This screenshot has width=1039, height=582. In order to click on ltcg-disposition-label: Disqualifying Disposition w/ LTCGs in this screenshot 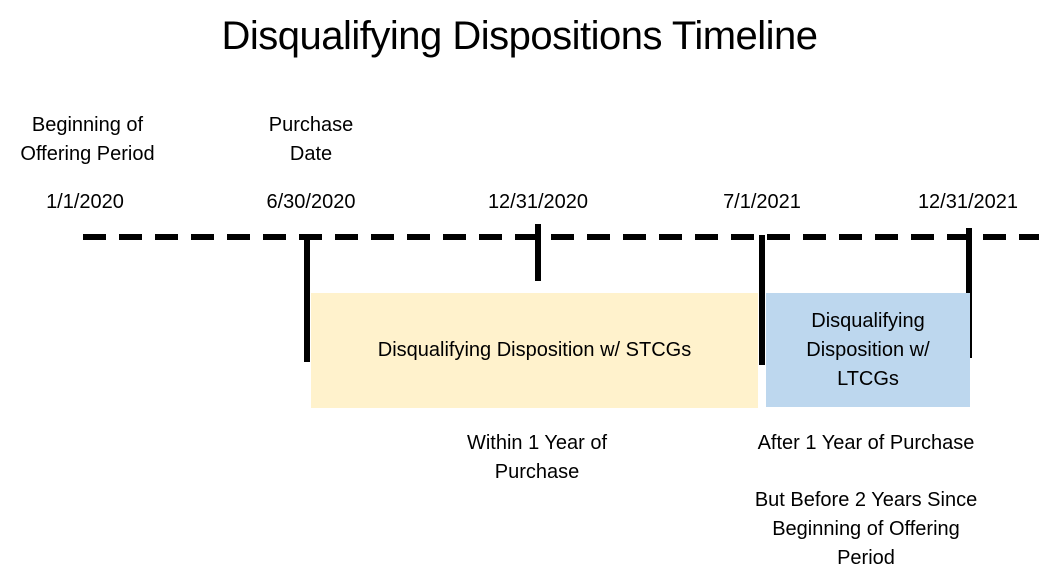, I will do `click(868, 349)`.